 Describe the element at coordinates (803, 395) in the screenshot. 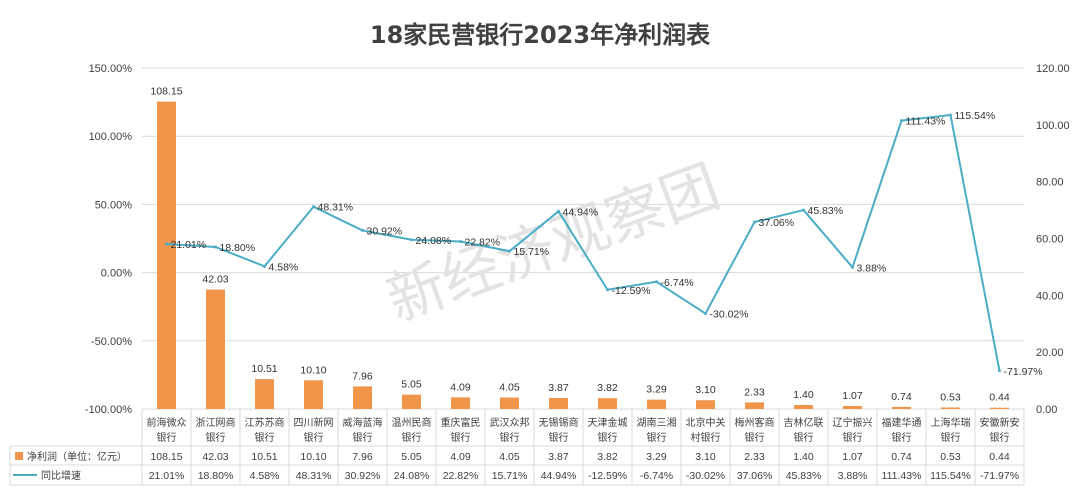

I see `bar-value-label: 1.40` at that location.